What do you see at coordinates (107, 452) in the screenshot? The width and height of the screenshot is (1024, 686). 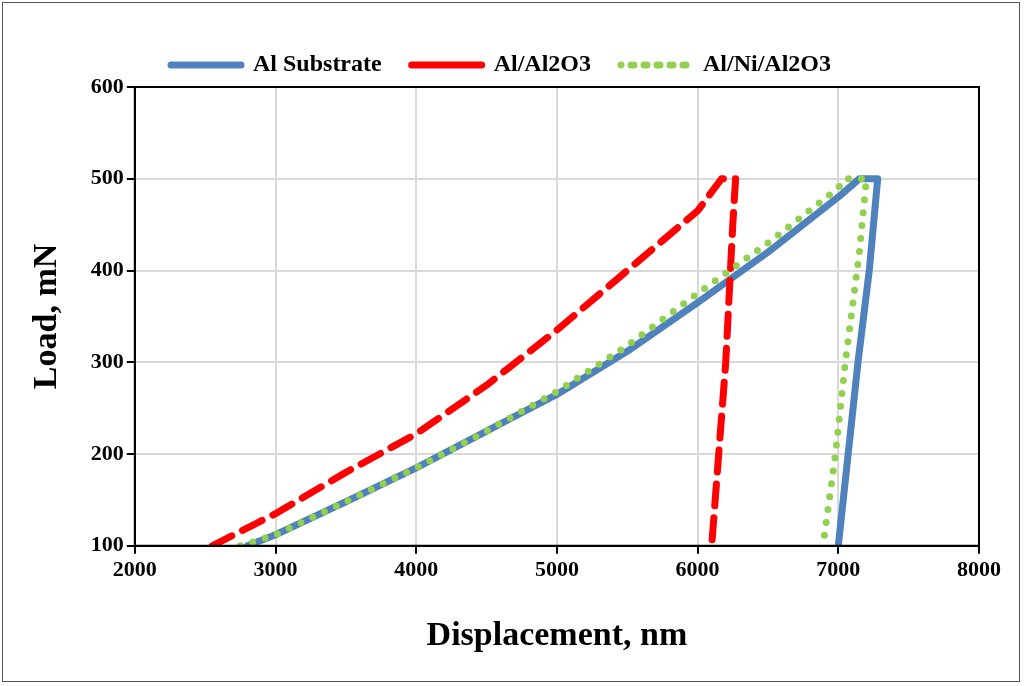 I see `y-tick-label: 200` at bounding box center [107, 452].